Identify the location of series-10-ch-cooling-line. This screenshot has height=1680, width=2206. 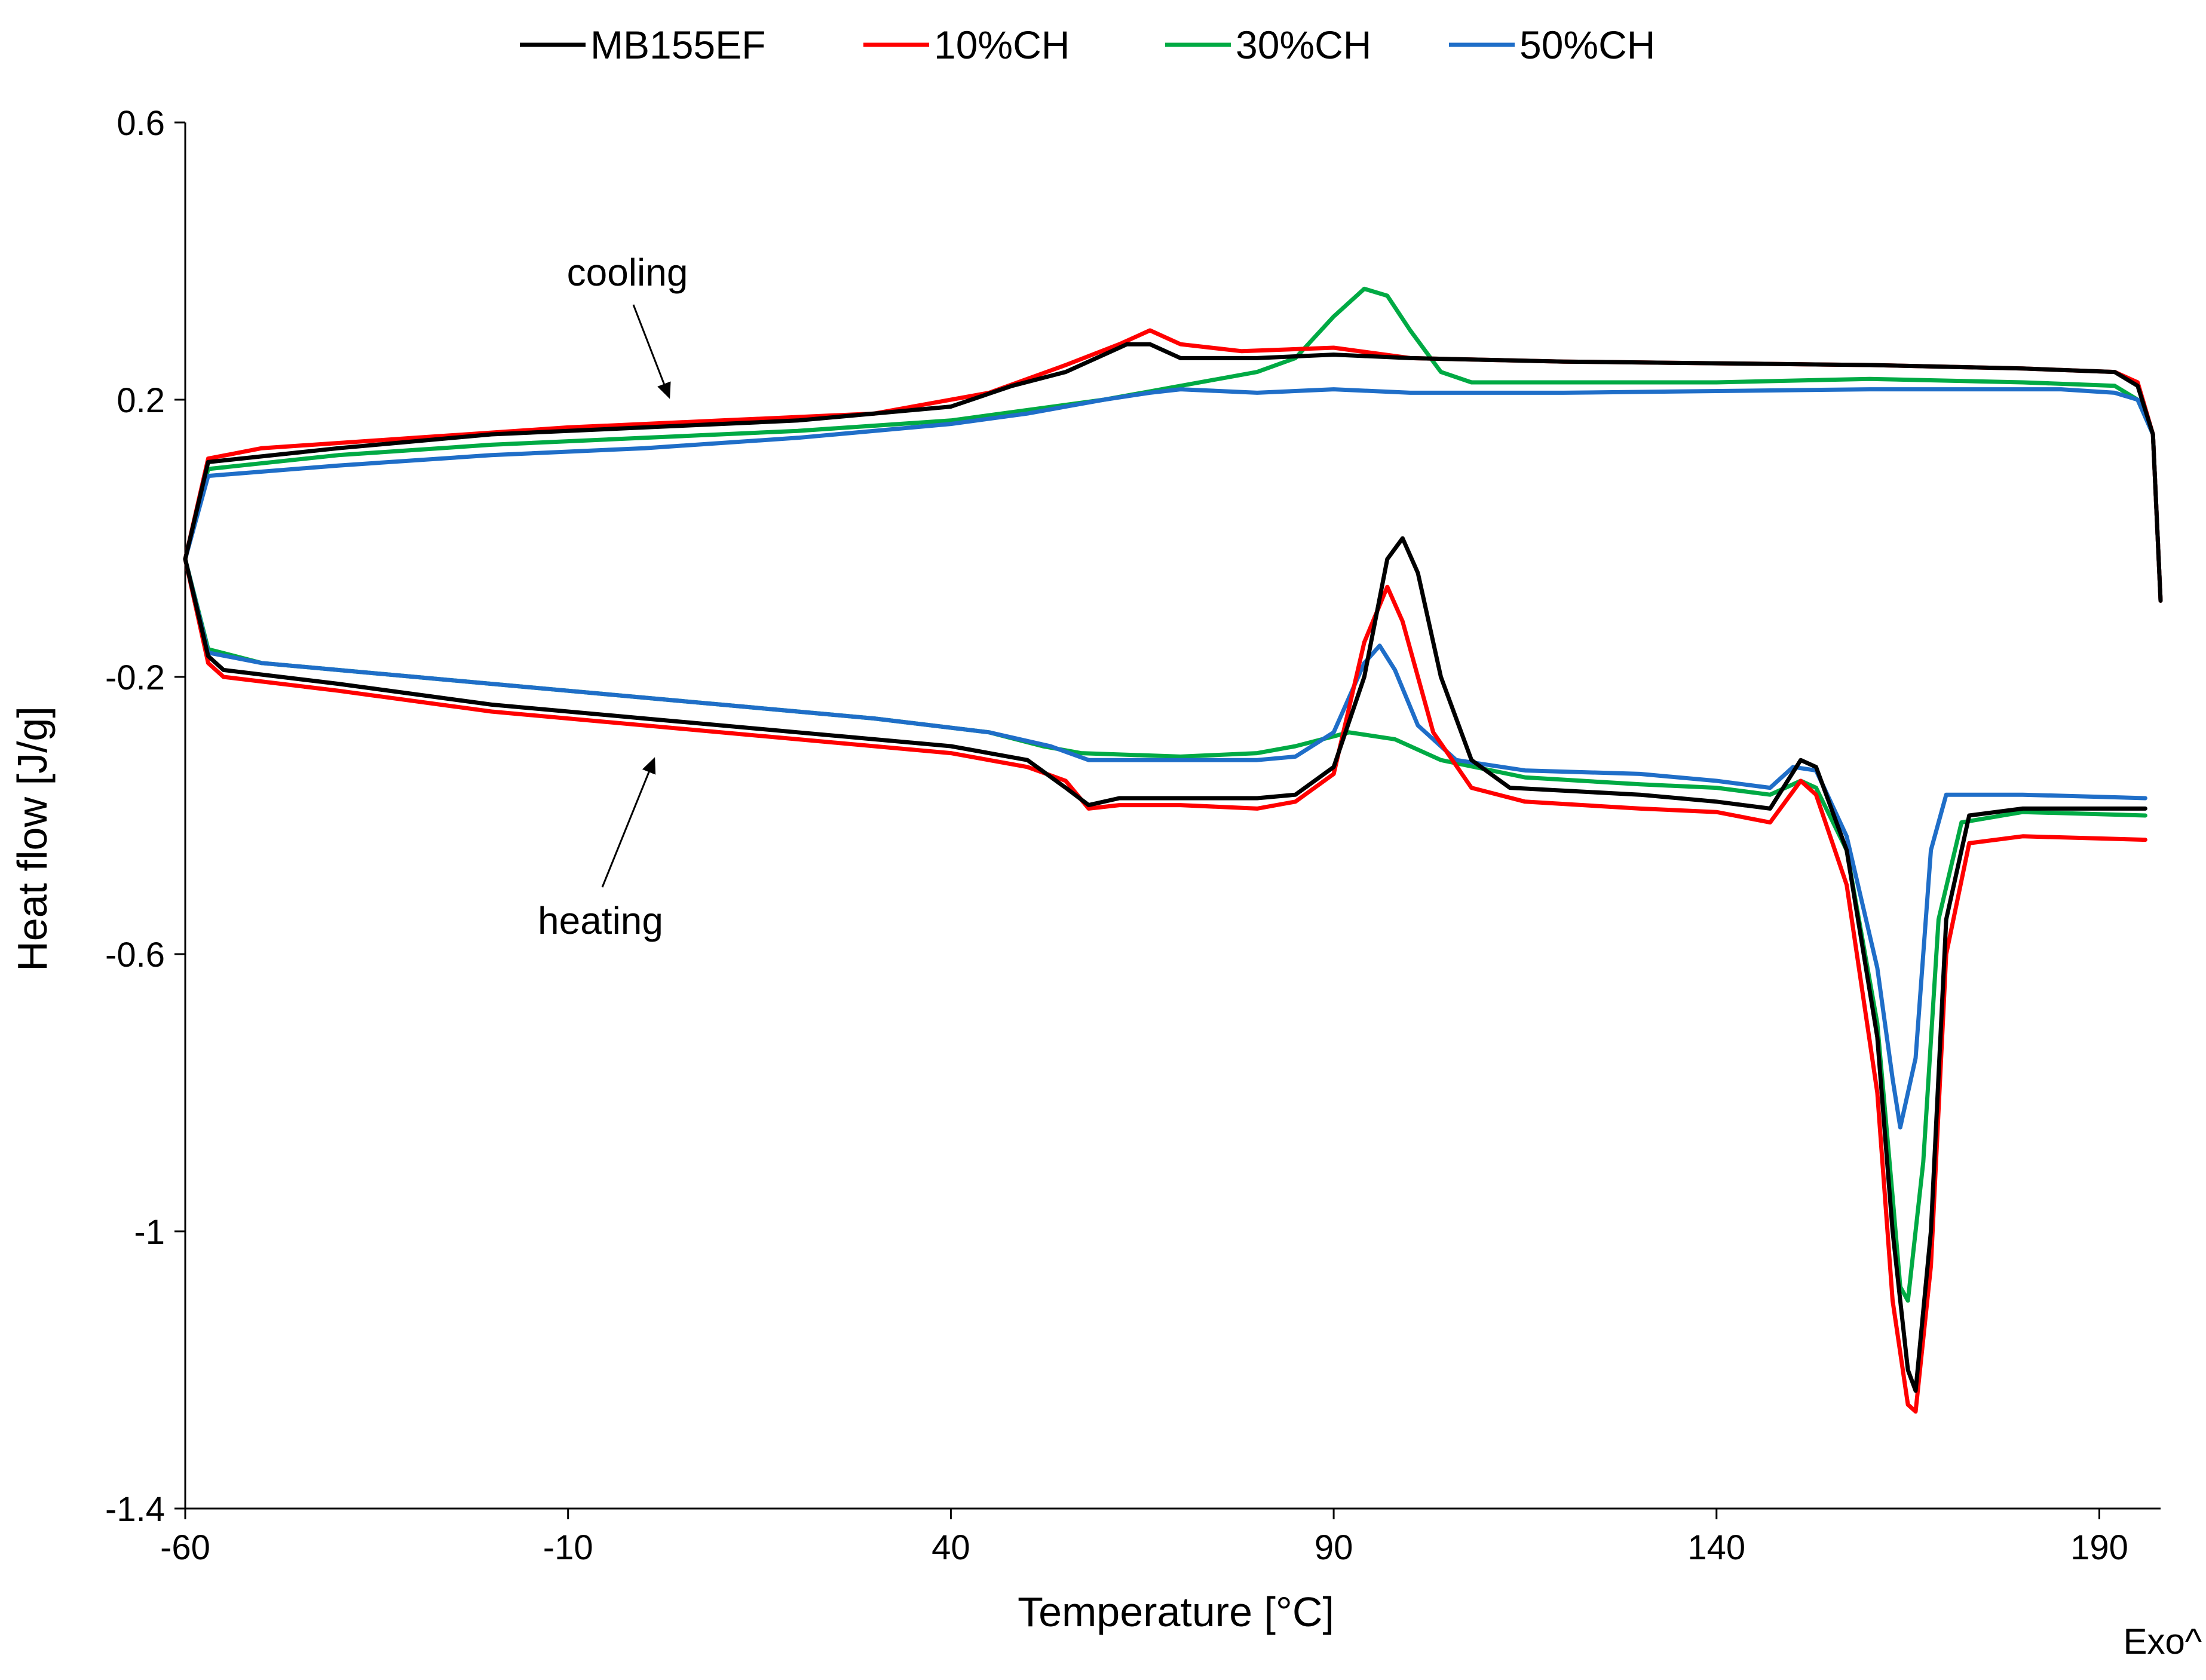
(1173, 465).